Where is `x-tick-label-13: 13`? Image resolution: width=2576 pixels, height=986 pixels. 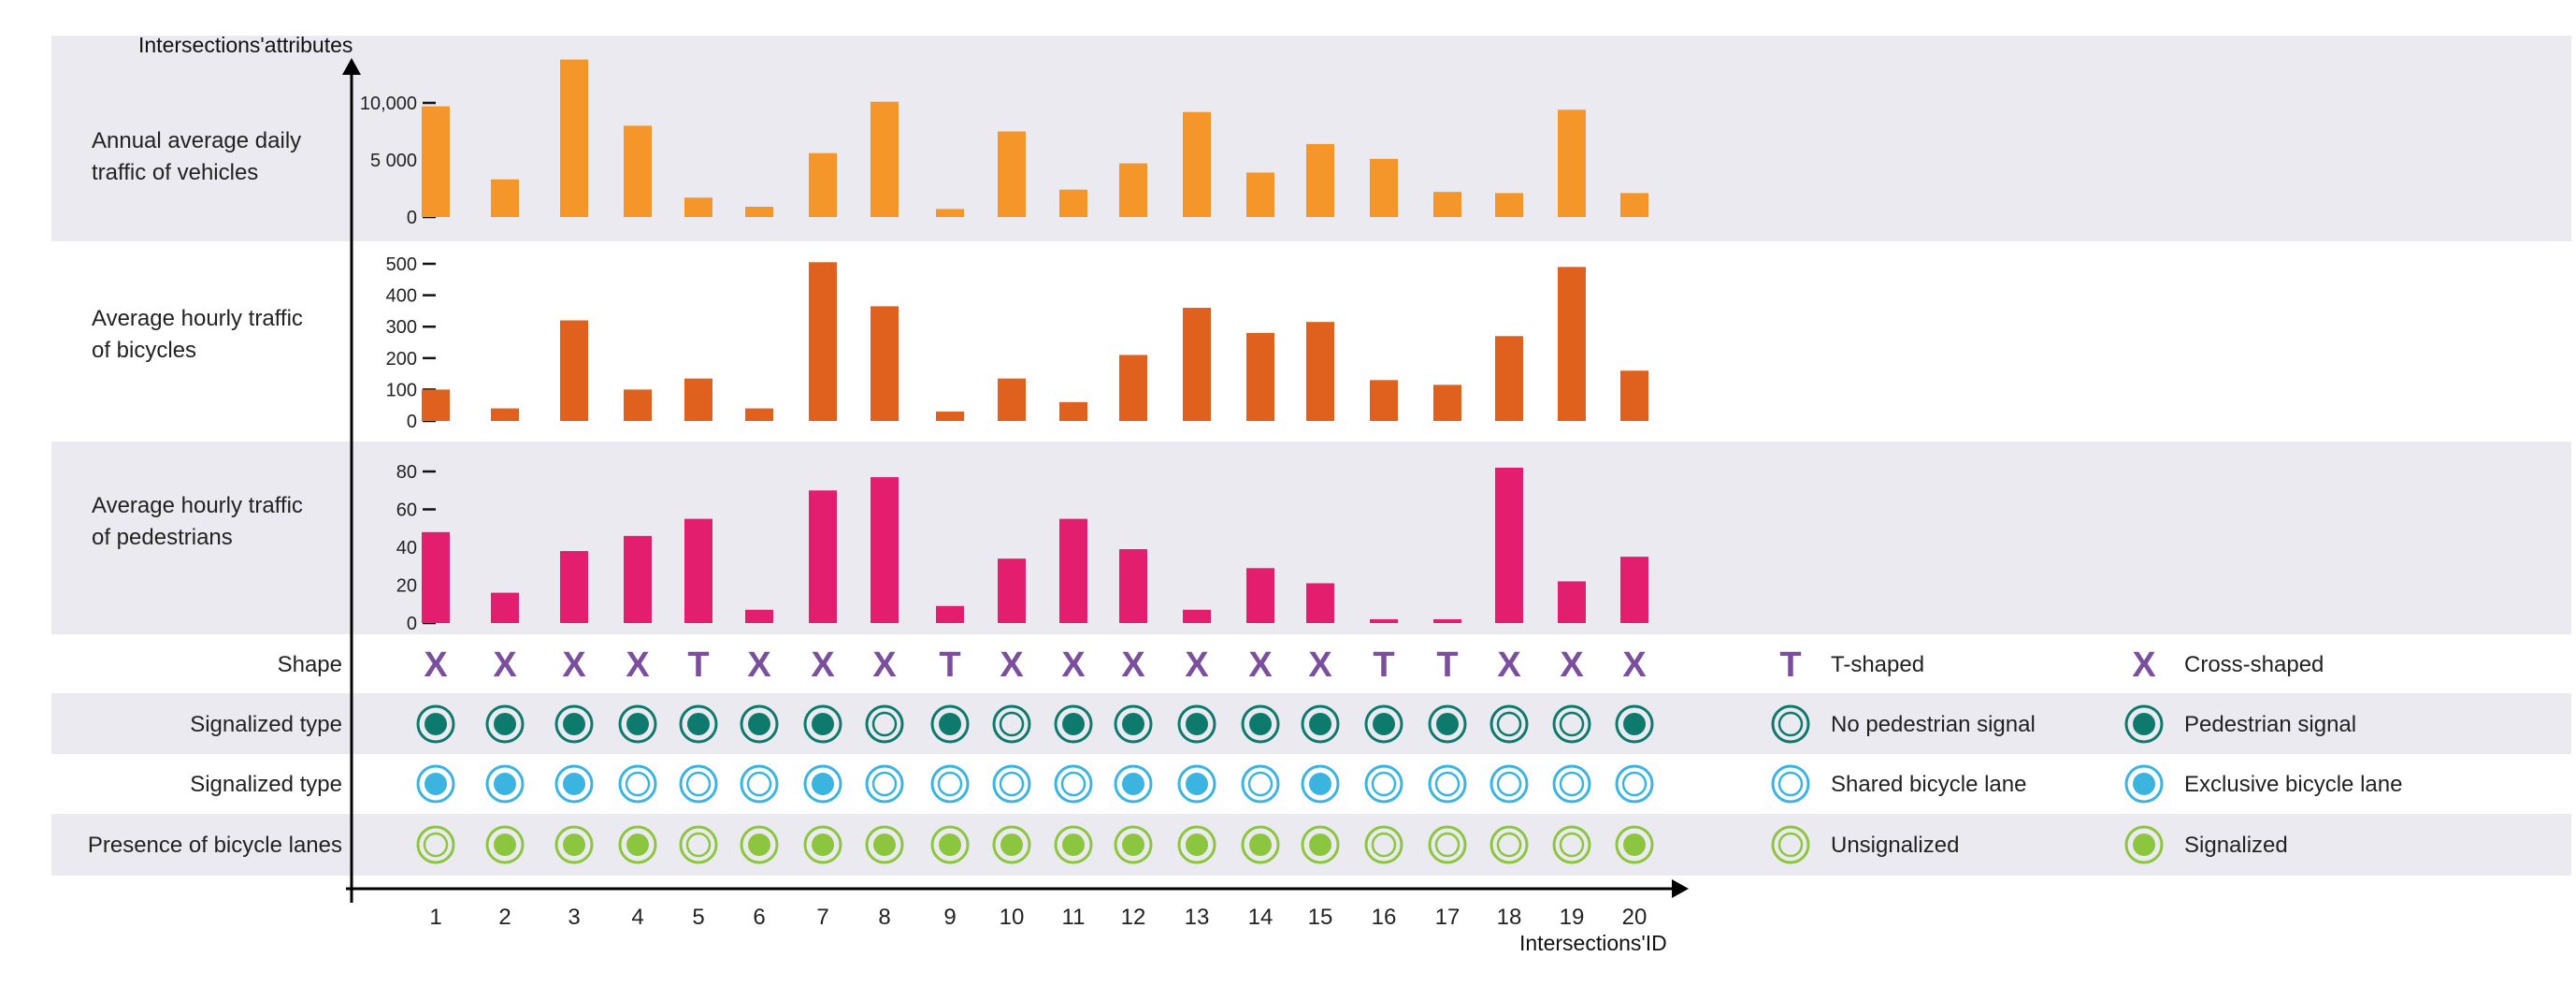 x-tick-label-13: 13 is located at coordinates (1198, 917).